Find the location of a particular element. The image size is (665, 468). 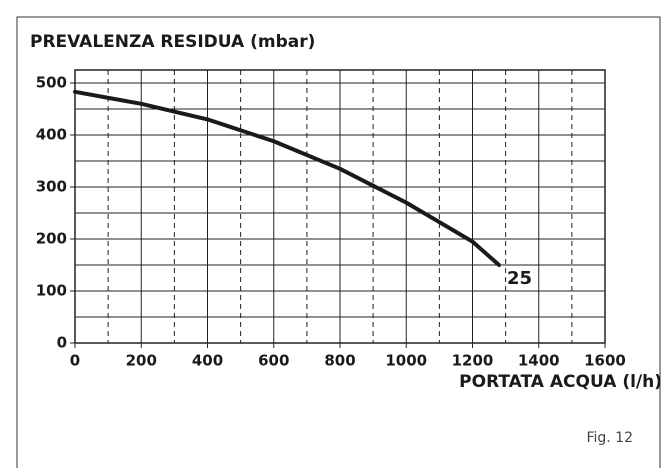

x-tick-label: 1600 is located at coordinates (605, 361).